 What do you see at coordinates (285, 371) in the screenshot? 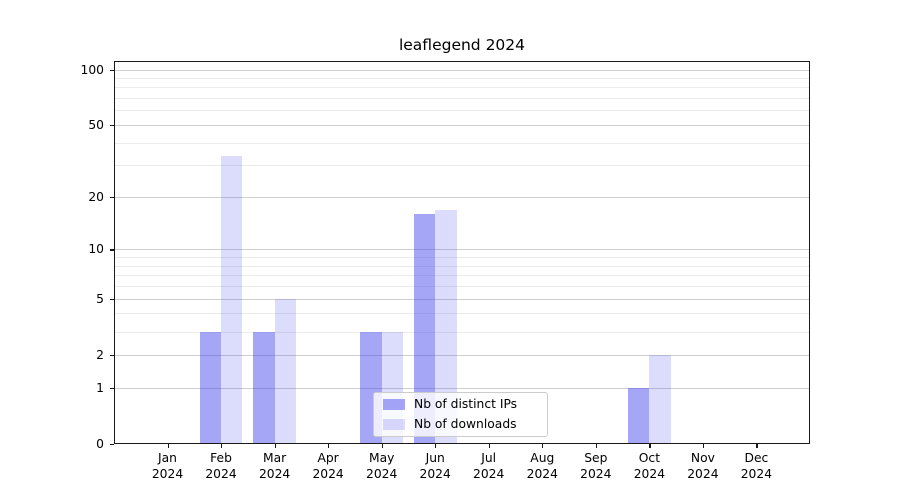
I see `bar-downloads-mar` at bounding box center [285, 371].